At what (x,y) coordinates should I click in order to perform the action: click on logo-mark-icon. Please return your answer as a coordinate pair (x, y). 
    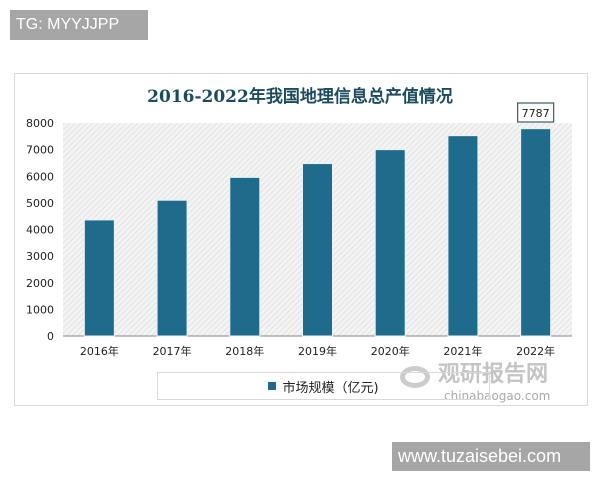
    Looking at the image, I should click on (415, 377).